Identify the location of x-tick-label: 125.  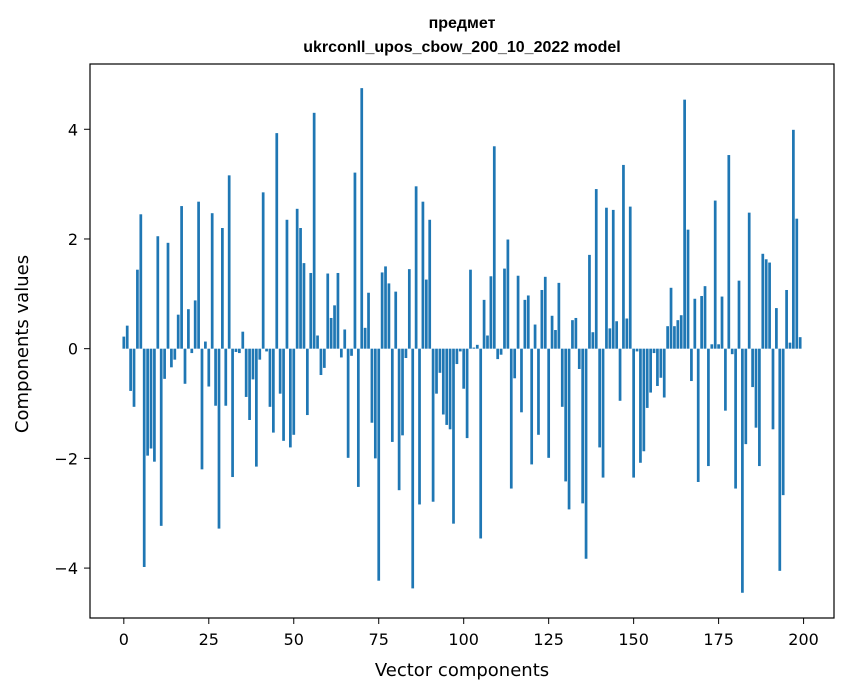
(548, 639).